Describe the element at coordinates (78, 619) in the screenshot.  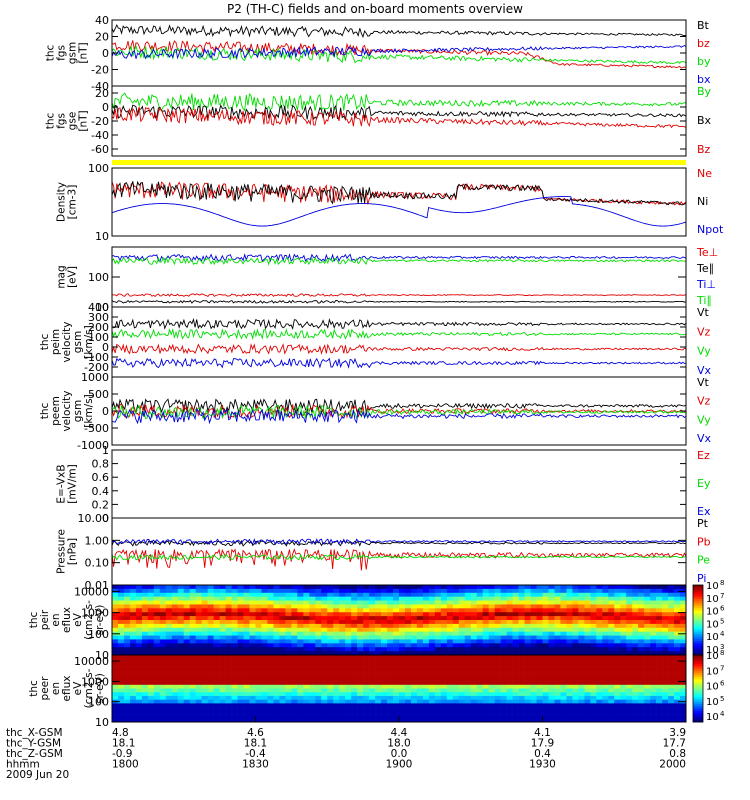
I see `y-axis-label: eV` at that location.